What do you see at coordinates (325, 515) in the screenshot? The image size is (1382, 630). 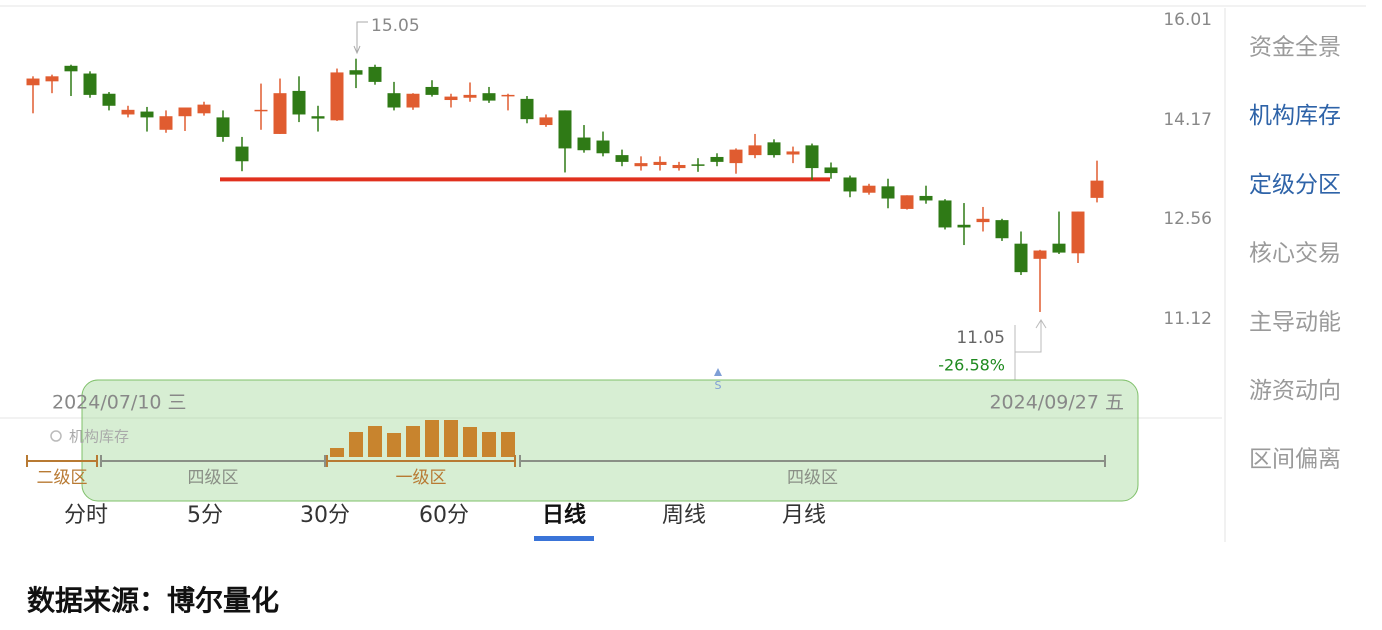 I see `period-tab: 30分` at bounding box center [325, 515].